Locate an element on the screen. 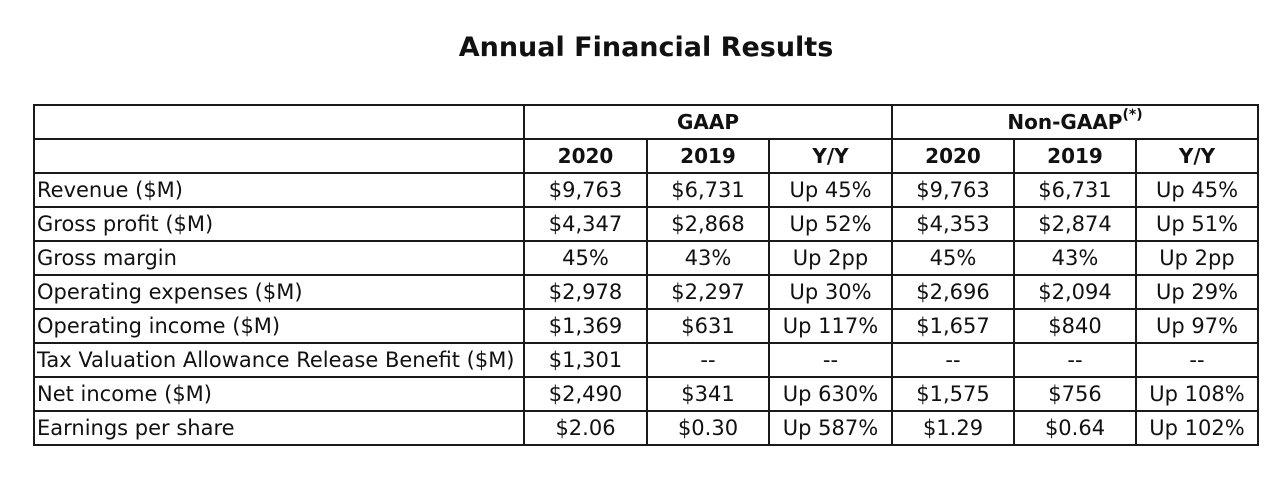 This screenshot has width=1280, height=483. table-cell: Up 29% is located at coordinates (1197, 292).